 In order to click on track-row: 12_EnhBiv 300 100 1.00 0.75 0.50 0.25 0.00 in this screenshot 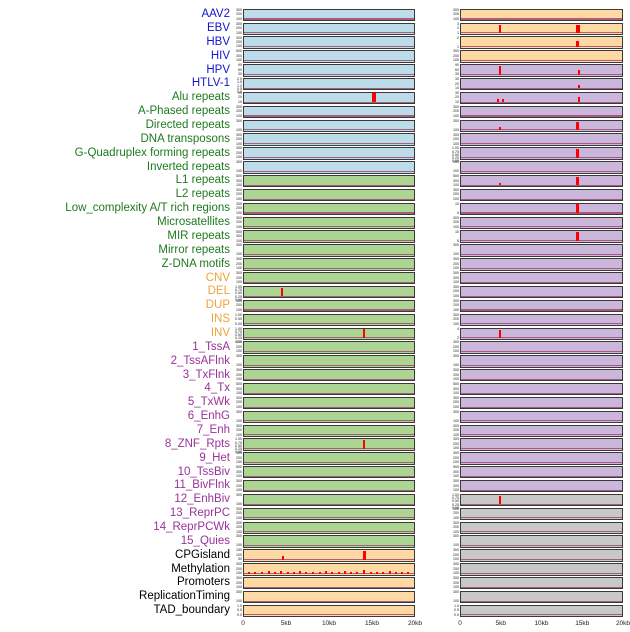, I will do `click(315, 501)`.